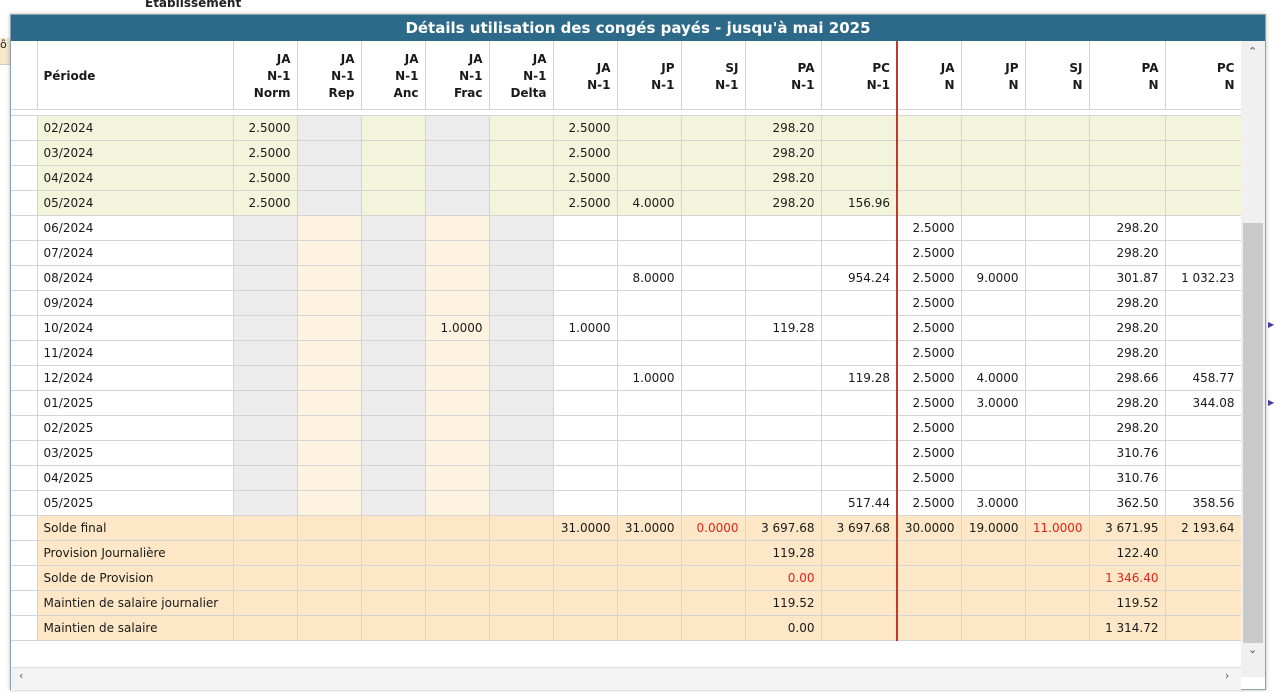  What do you see at coordinates (1202, 75) in the screenshot?
I see `column-header: PC N` at bounding box center [1202, 75].